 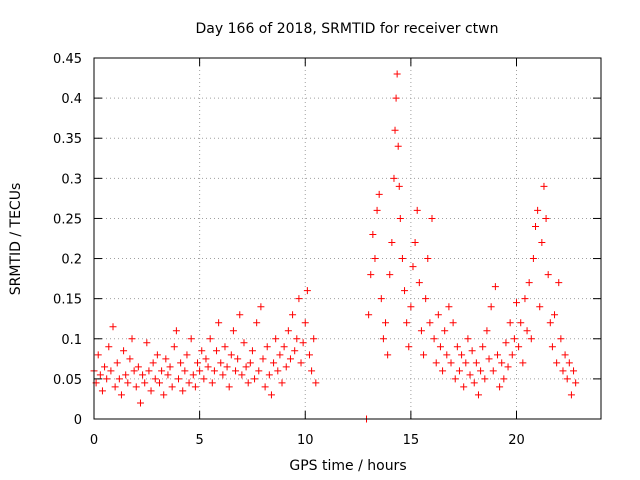 What do you see at coordinates (16, 239) in the screenshot?
I see `y-axis-label: SRMTID / TECUs` at bounding box center [16, 239].